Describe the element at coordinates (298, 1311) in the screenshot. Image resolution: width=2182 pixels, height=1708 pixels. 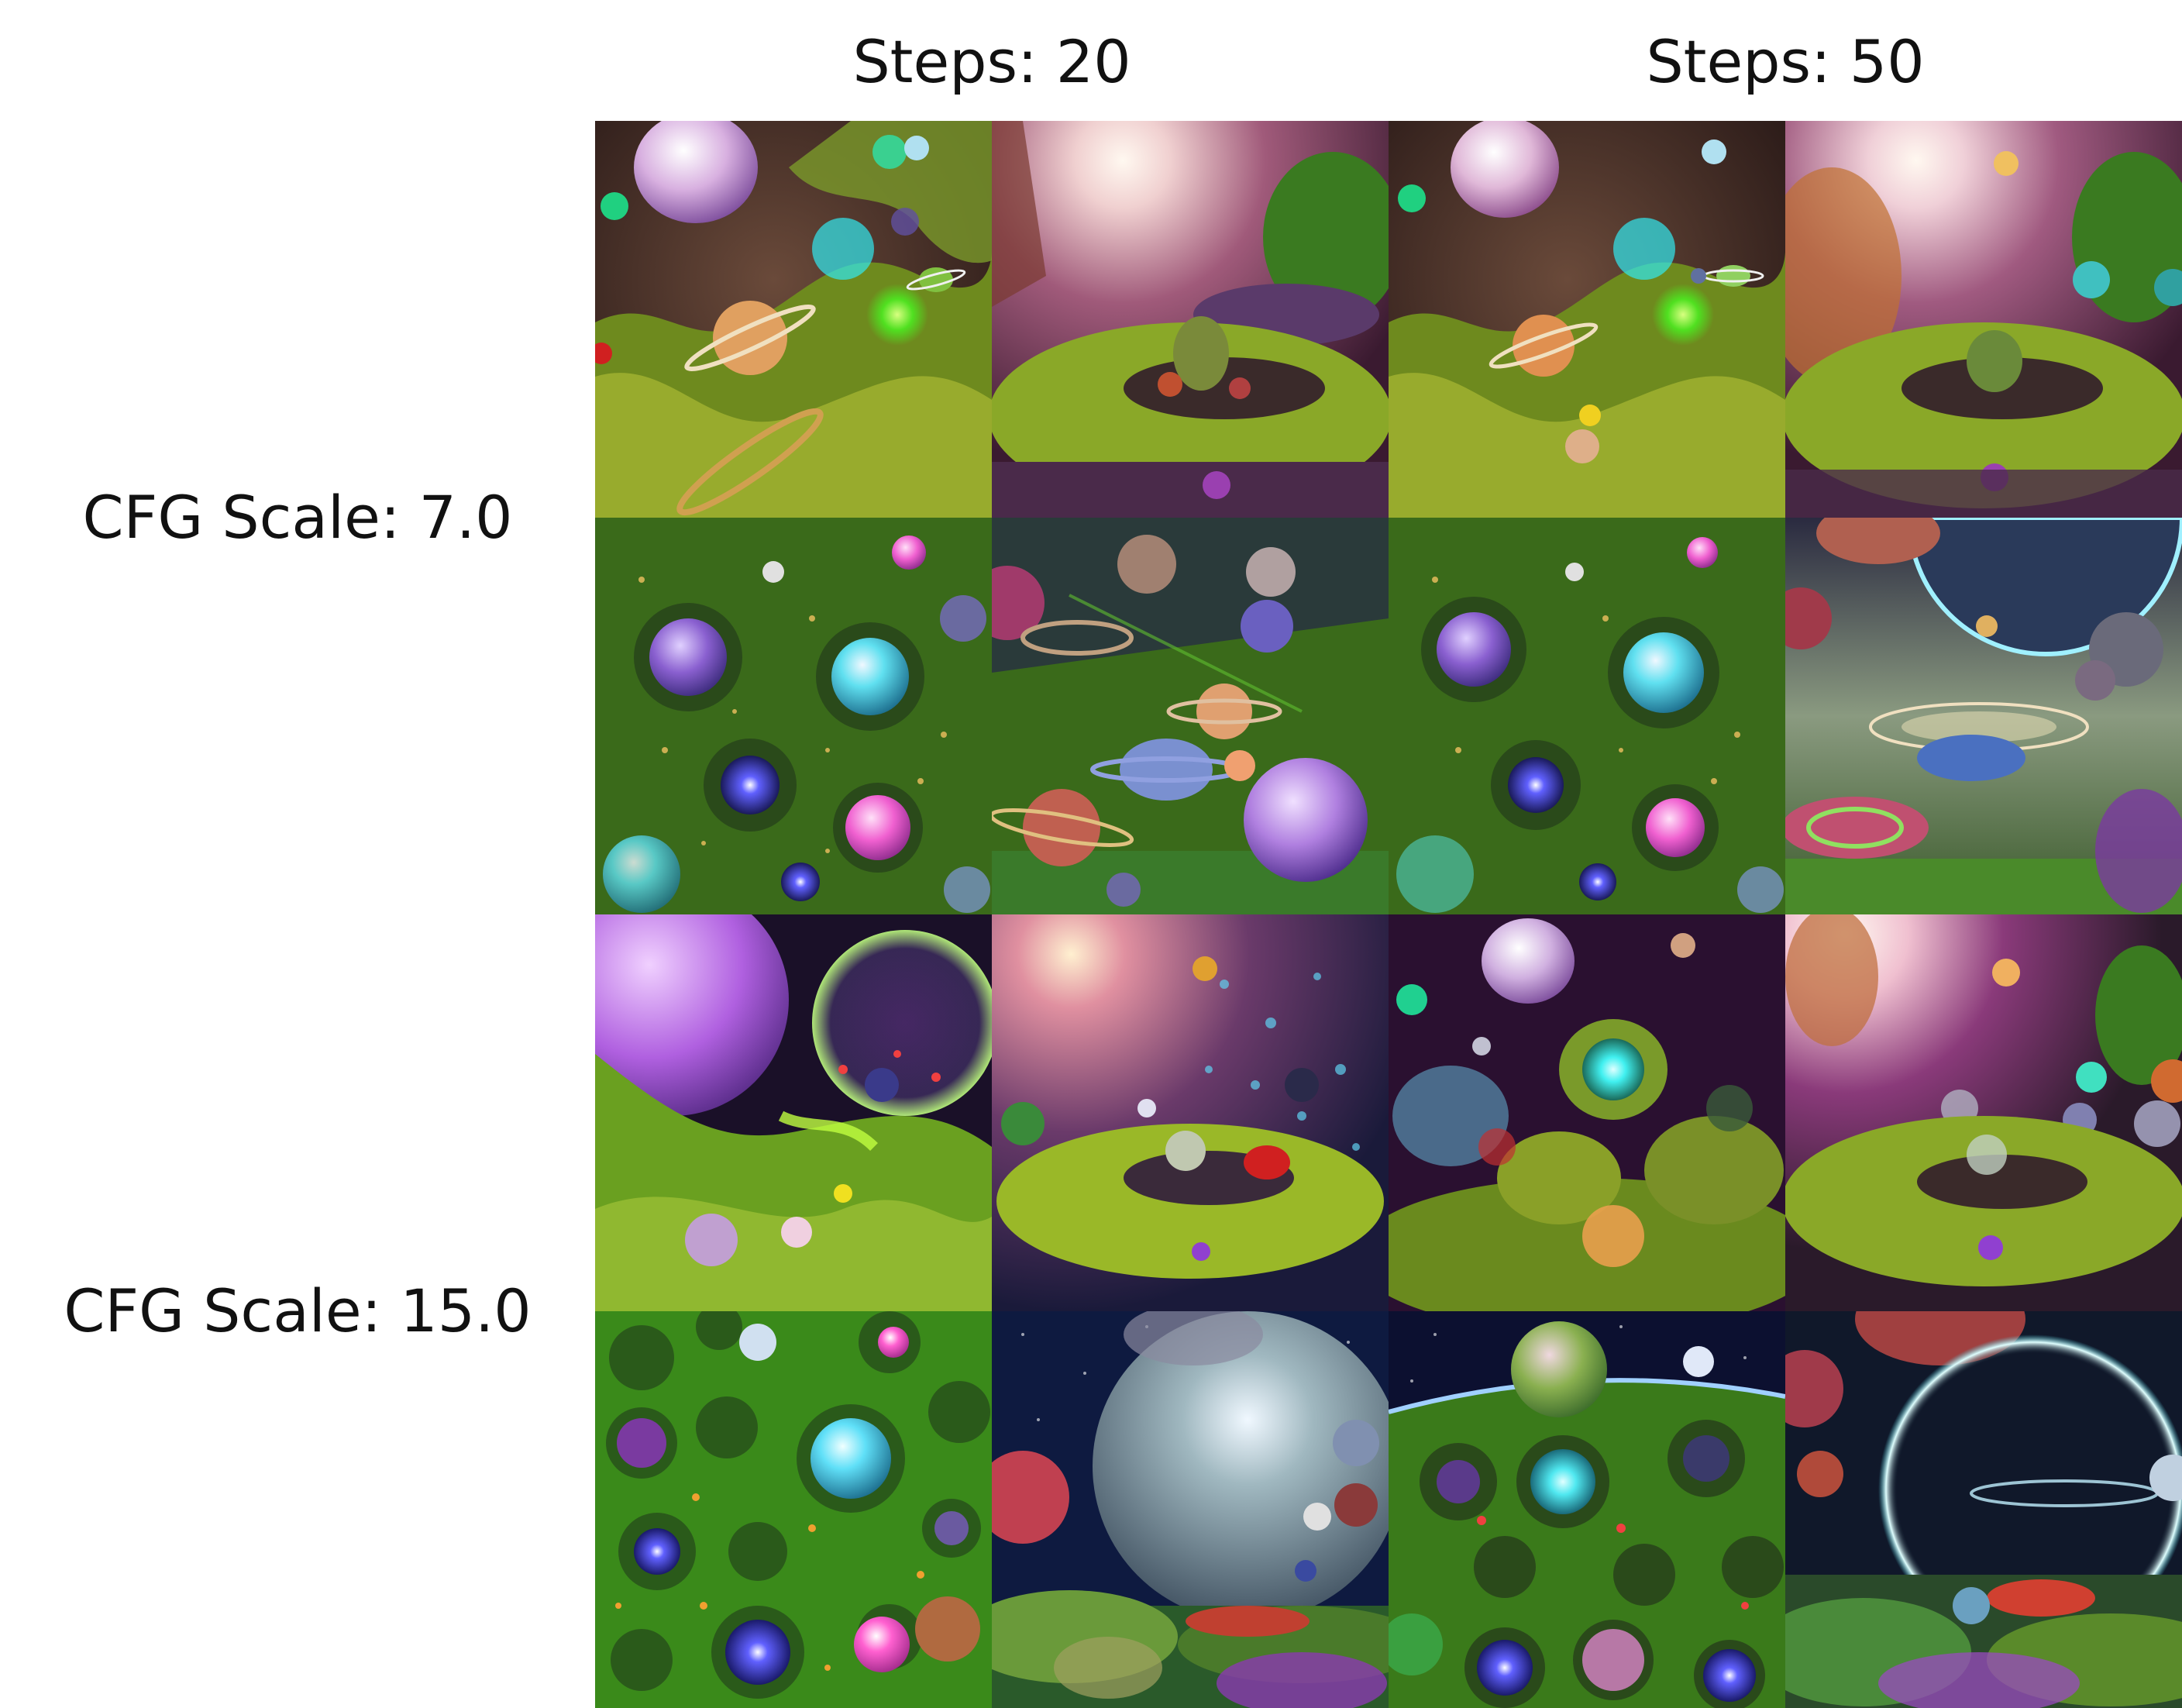
I see `row-header-cfg-15: CFG Scale: 15.0` at that location.